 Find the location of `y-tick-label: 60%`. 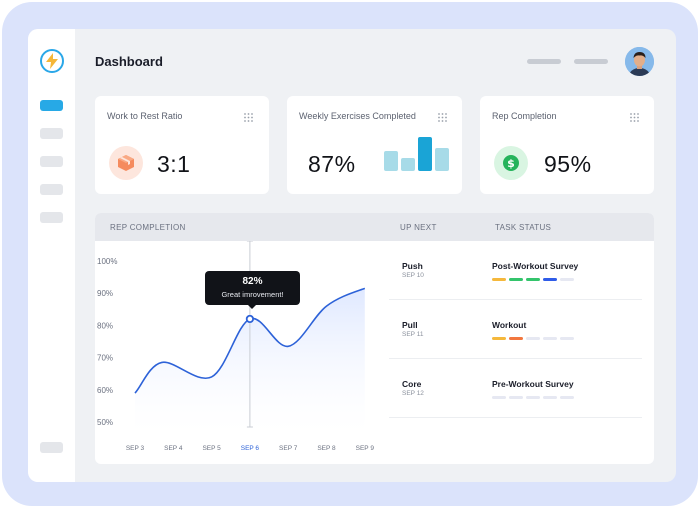

y-tick-label: 60% is located at coordinates (105, 390).